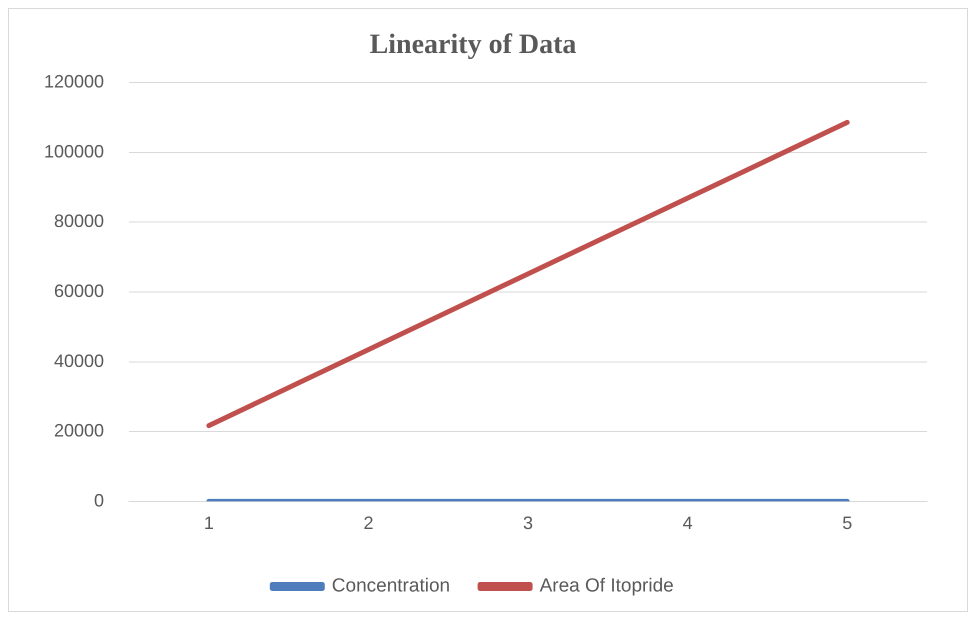 This screenshot has width=976, height=620. What do you see at coordinates (368, 523) in the screenshot?
I see `x-tick-label: 2` at bounding box center [368, 523].